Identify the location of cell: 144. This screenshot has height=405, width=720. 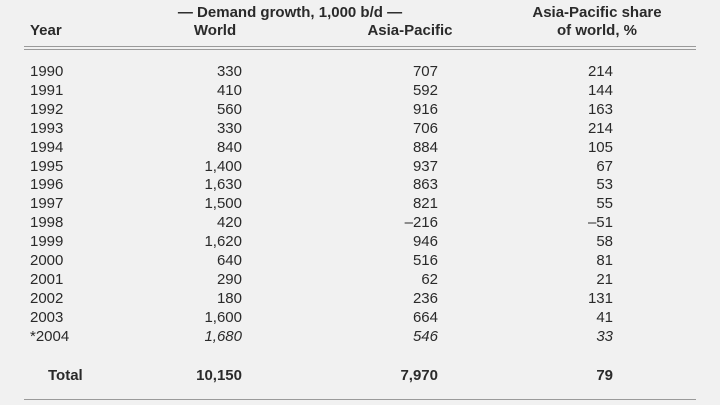
(600, 90).